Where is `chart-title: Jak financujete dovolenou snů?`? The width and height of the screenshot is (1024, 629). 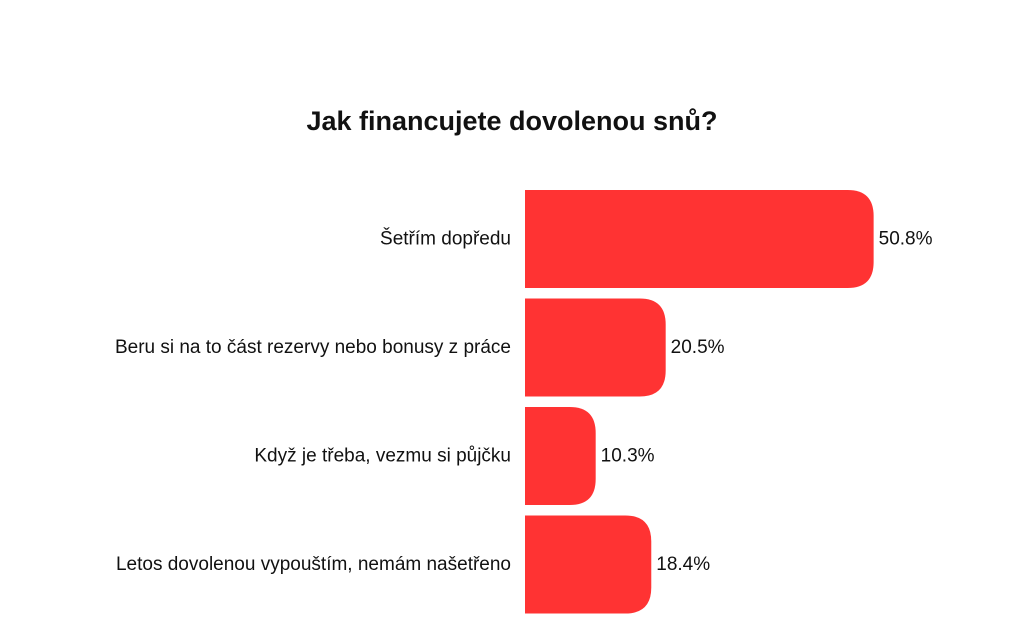
chart-title: Jak financujete dovolenou snů? is located at coordinates (511, 121).